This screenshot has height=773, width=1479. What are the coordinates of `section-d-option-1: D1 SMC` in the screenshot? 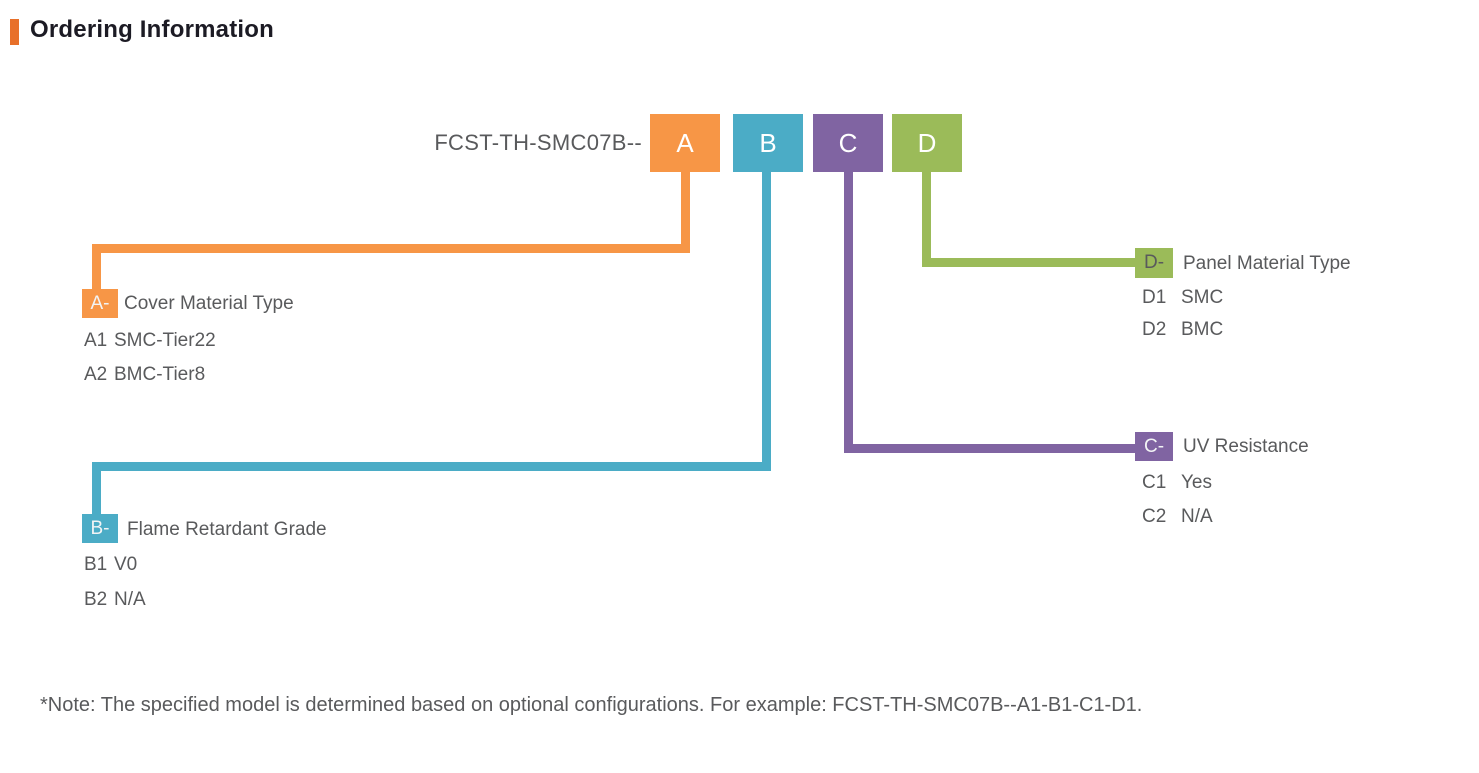 It's located at (1182, 298).